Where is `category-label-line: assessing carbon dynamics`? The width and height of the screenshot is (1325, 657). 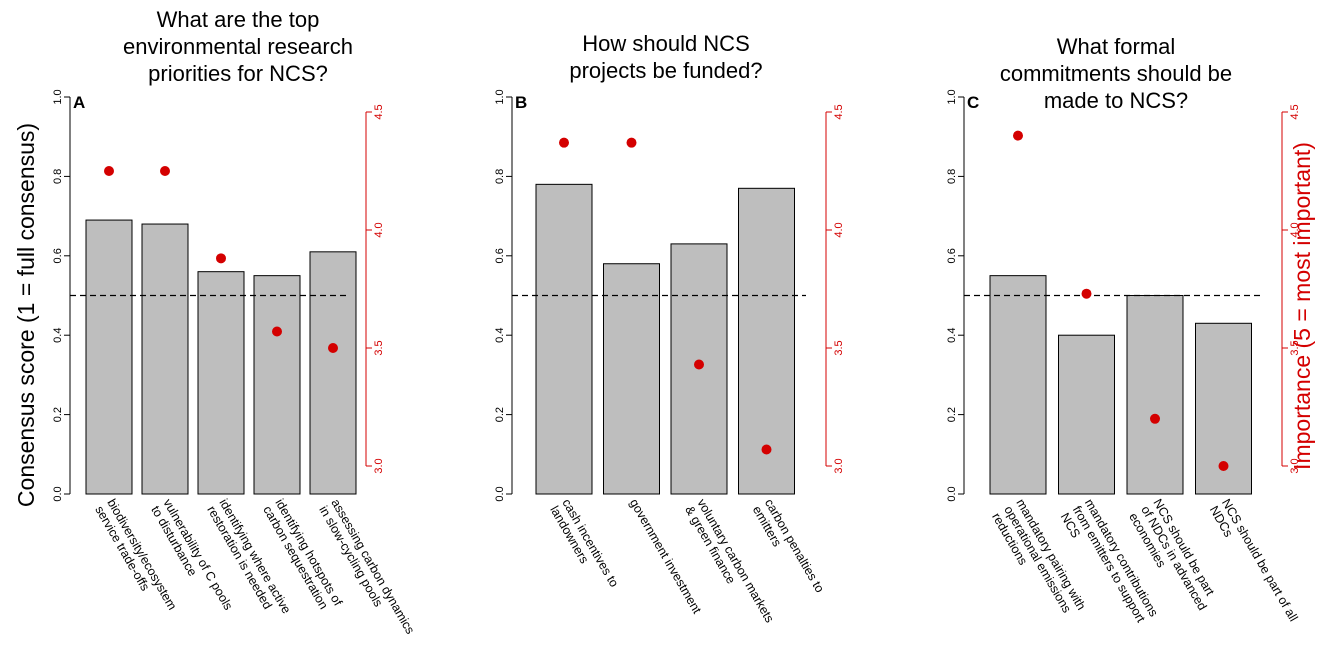 category-label-line: assessing carbon dynamics is located at coordinates (372, 567).